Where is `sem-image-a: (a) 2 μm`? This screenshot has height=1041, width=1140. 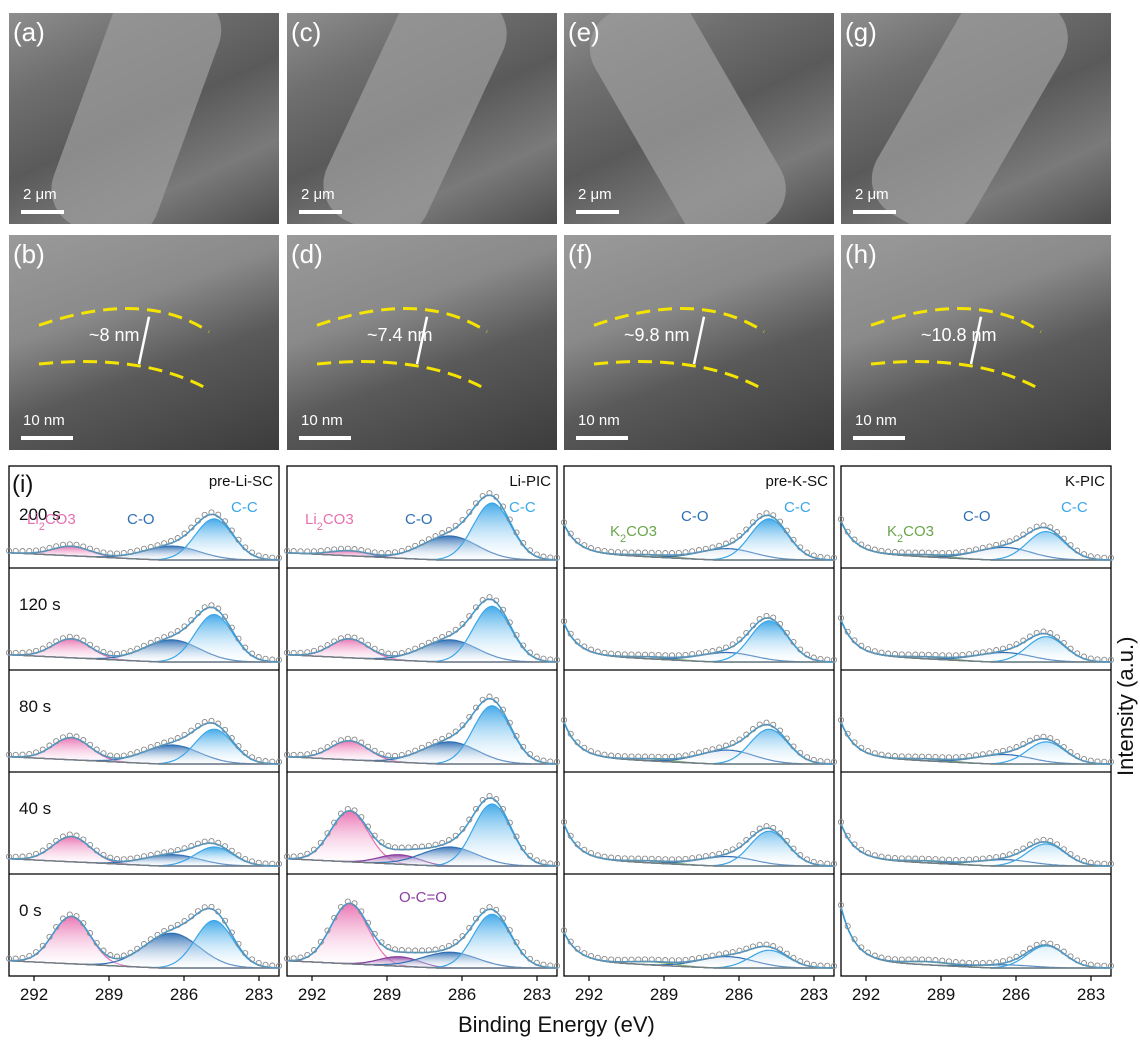
sem-image-a: (a) 2 μm is located at coordinates (144, 118).